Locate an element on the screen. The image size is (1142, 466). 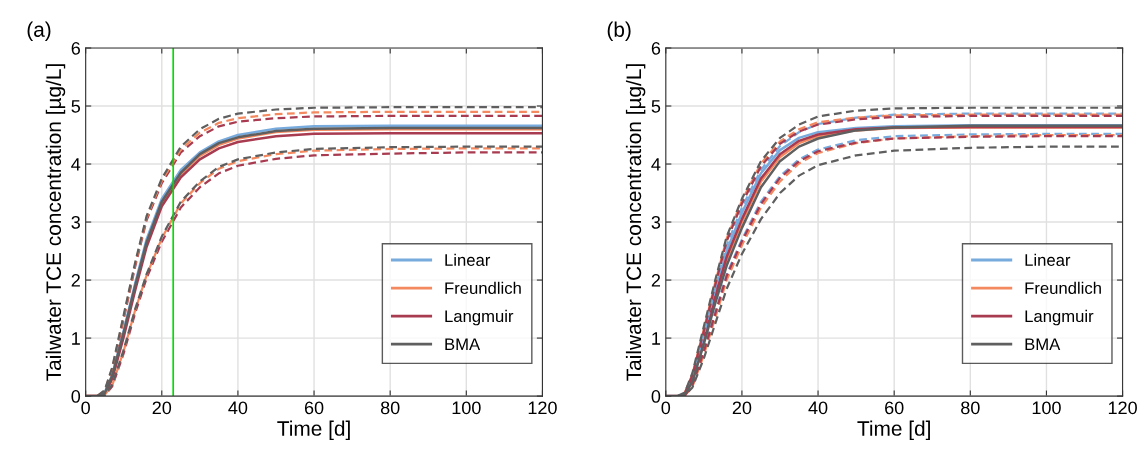
text: (a) is located at coordinates (39, 31).